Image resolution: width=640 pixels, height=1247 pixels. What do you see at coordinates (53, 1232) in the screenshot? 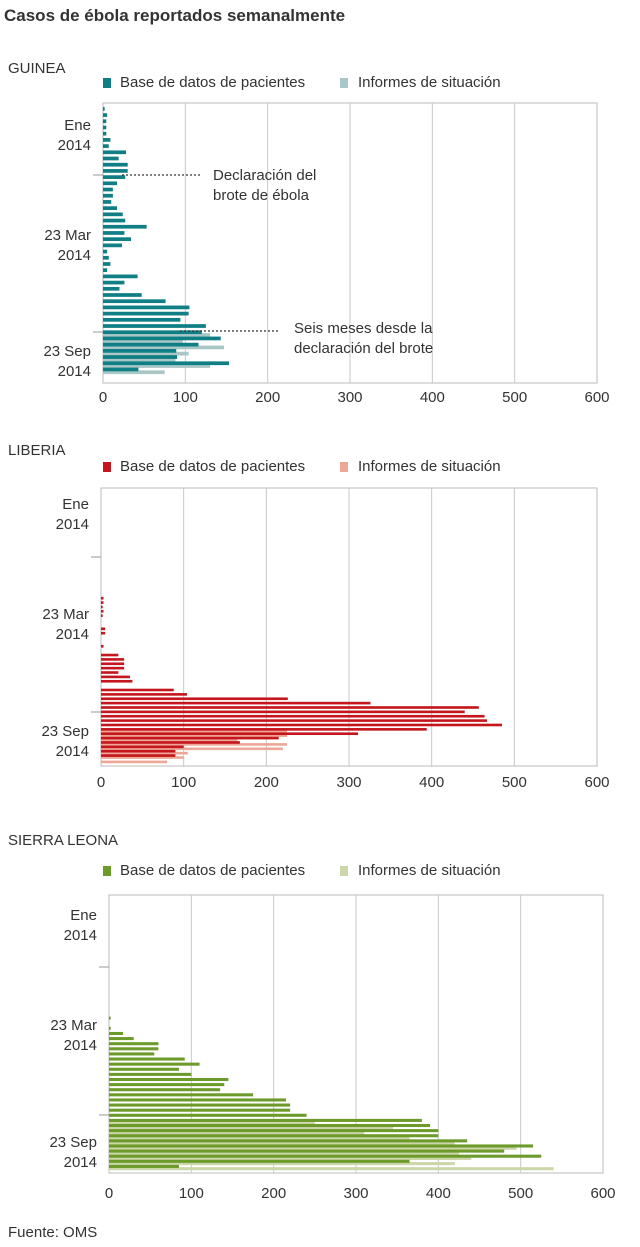
I see `source-note: Fuente: OMS` at bounding box center [53, 1232].